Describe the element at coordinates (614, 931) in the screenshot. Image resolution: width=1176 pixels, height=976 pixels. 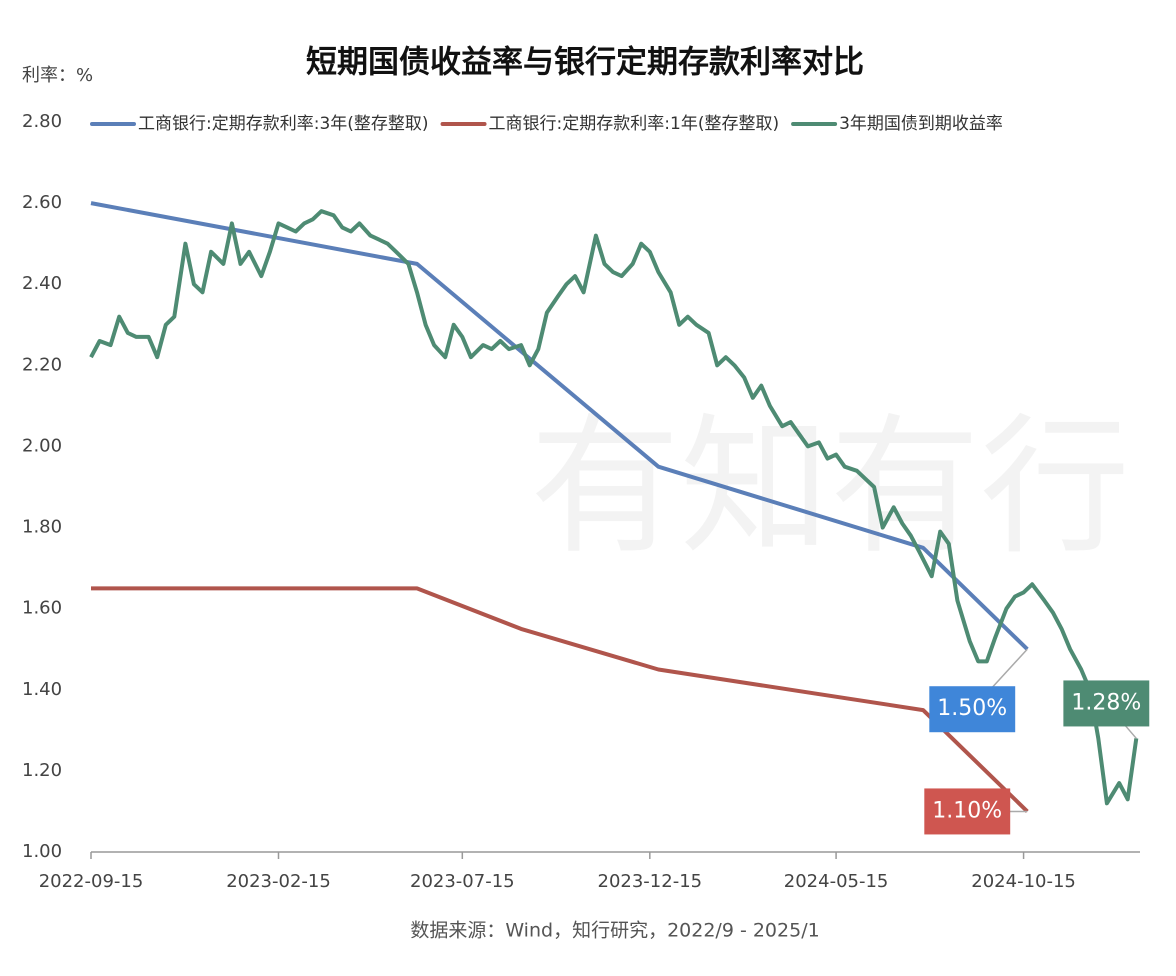
I see `source-note: 数据来源：Wind，知行研究，2022/9 - 2025/1` at that location.